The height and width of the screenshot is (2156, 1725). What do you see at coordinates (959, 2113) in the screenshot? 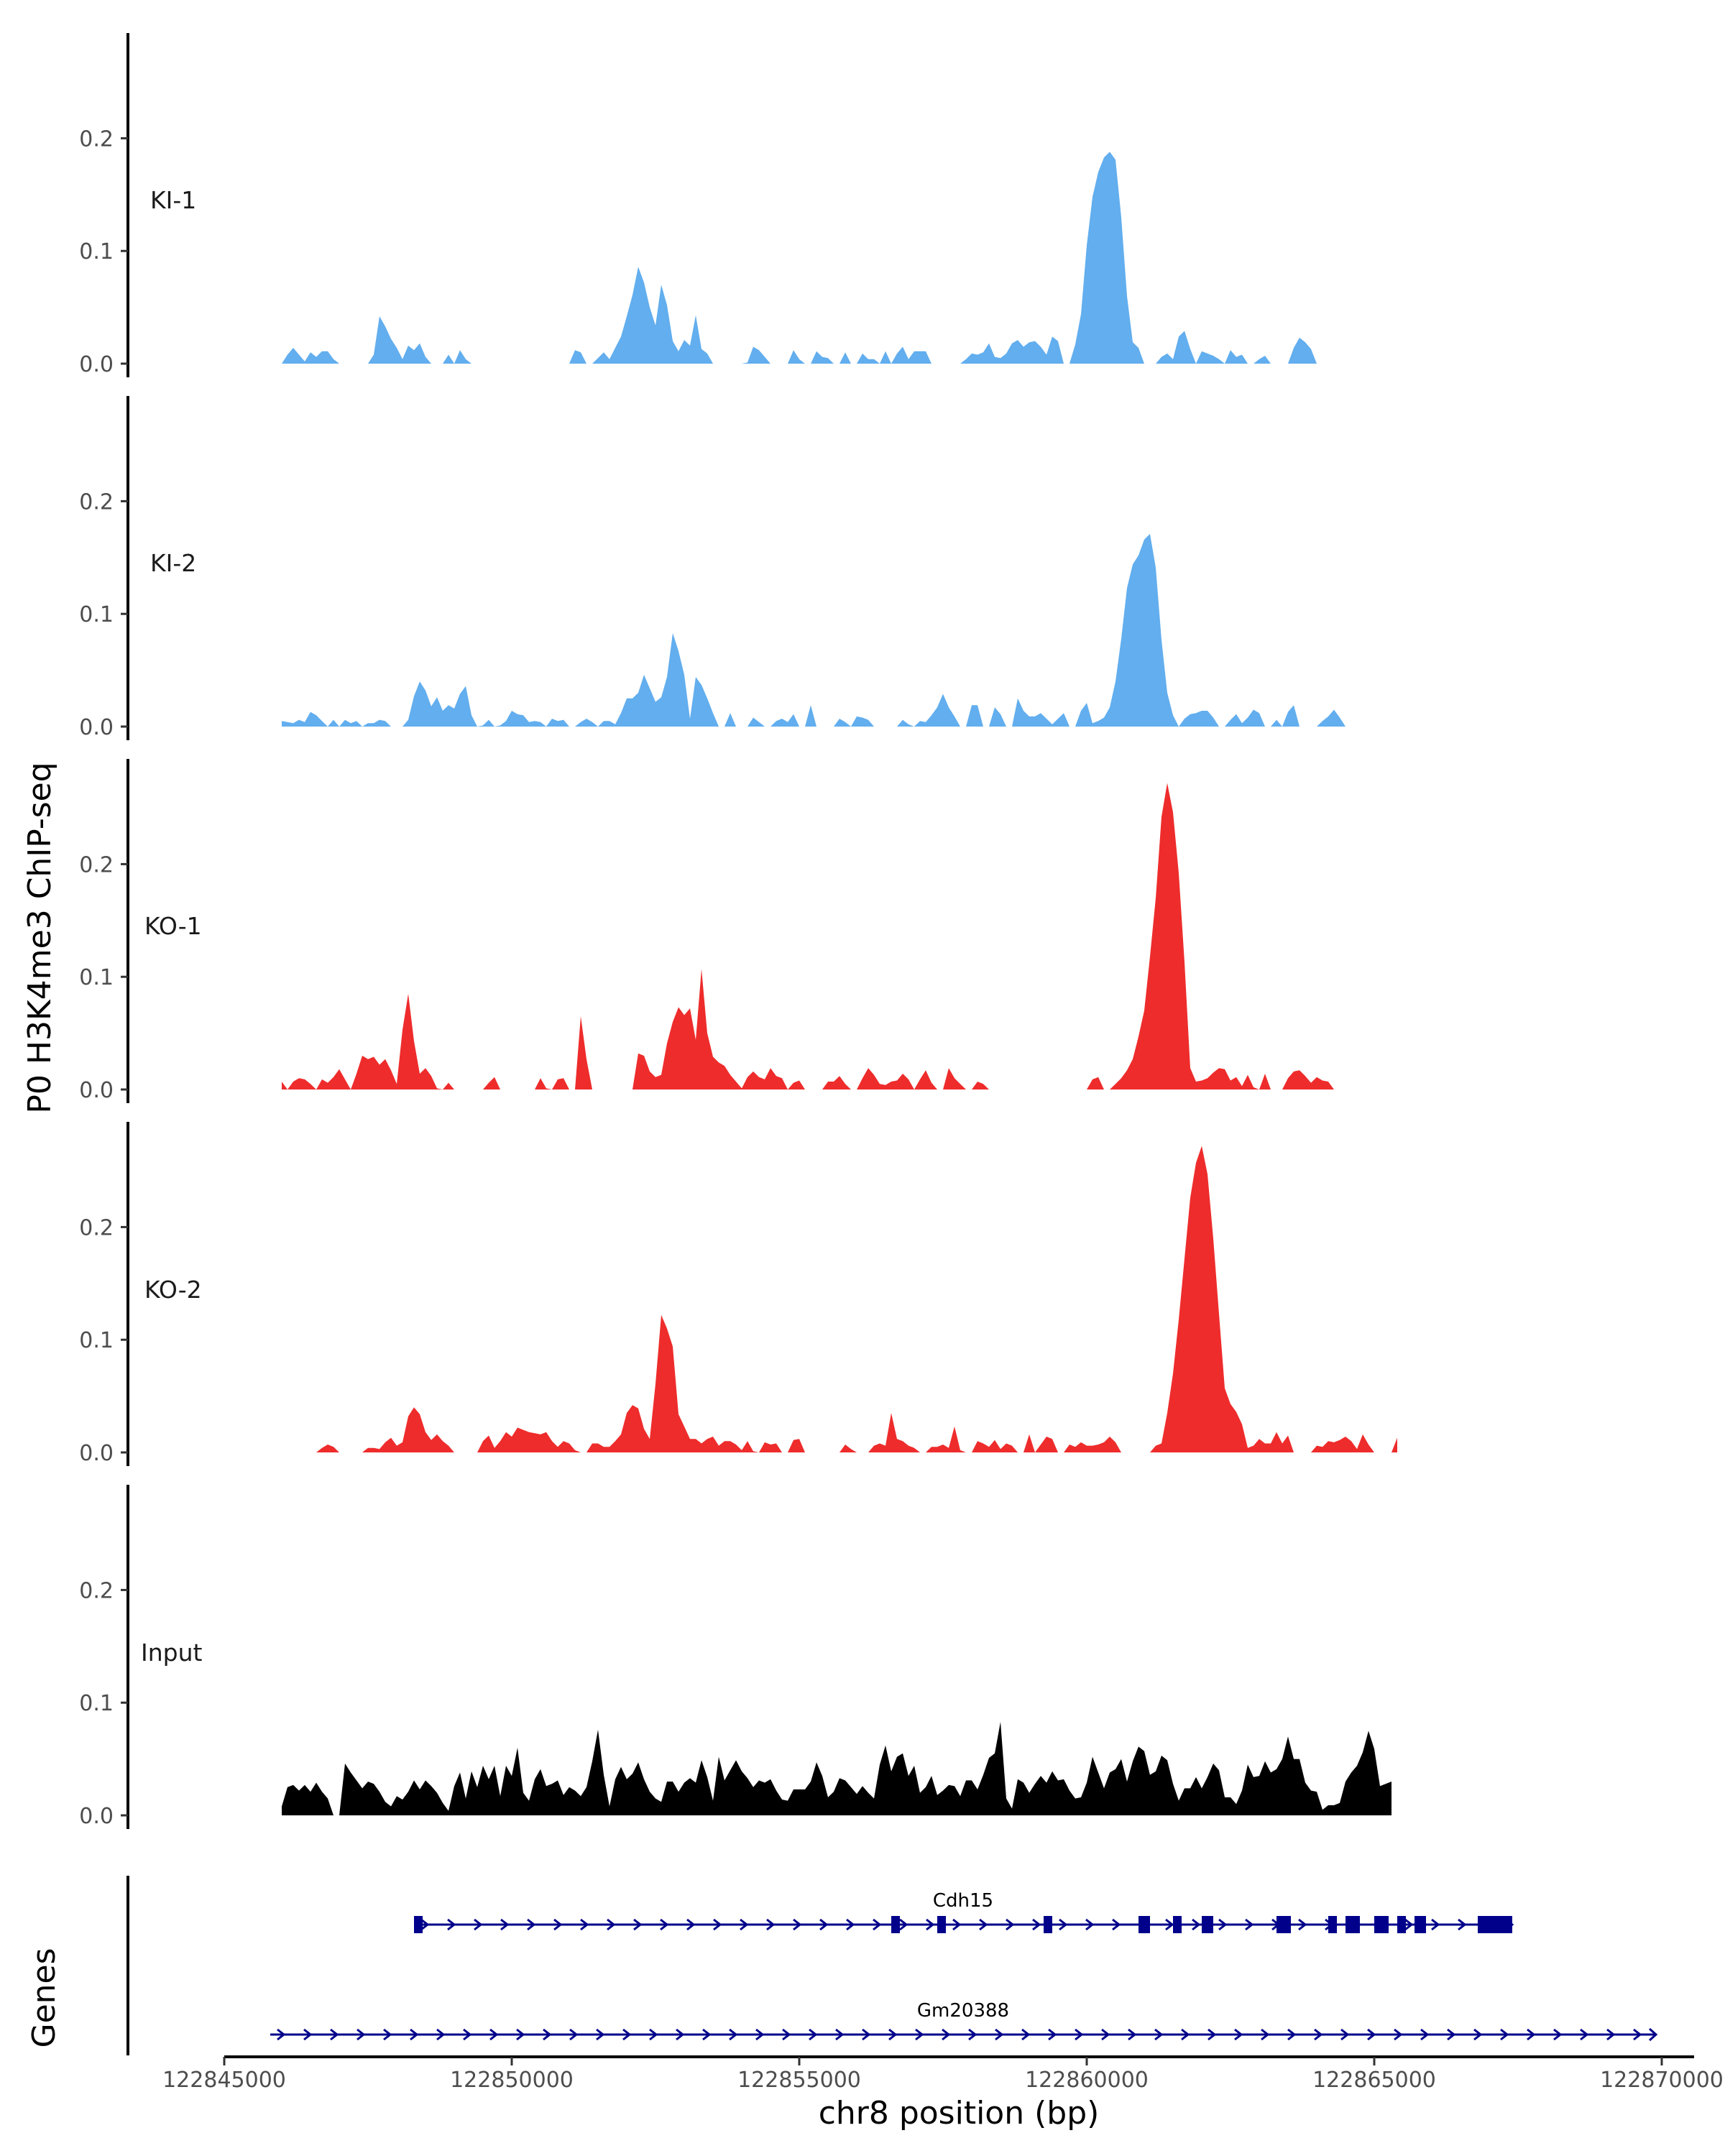
I see `x-axis-title: chr8 position (bp)` at bounding box center [959, 2113].